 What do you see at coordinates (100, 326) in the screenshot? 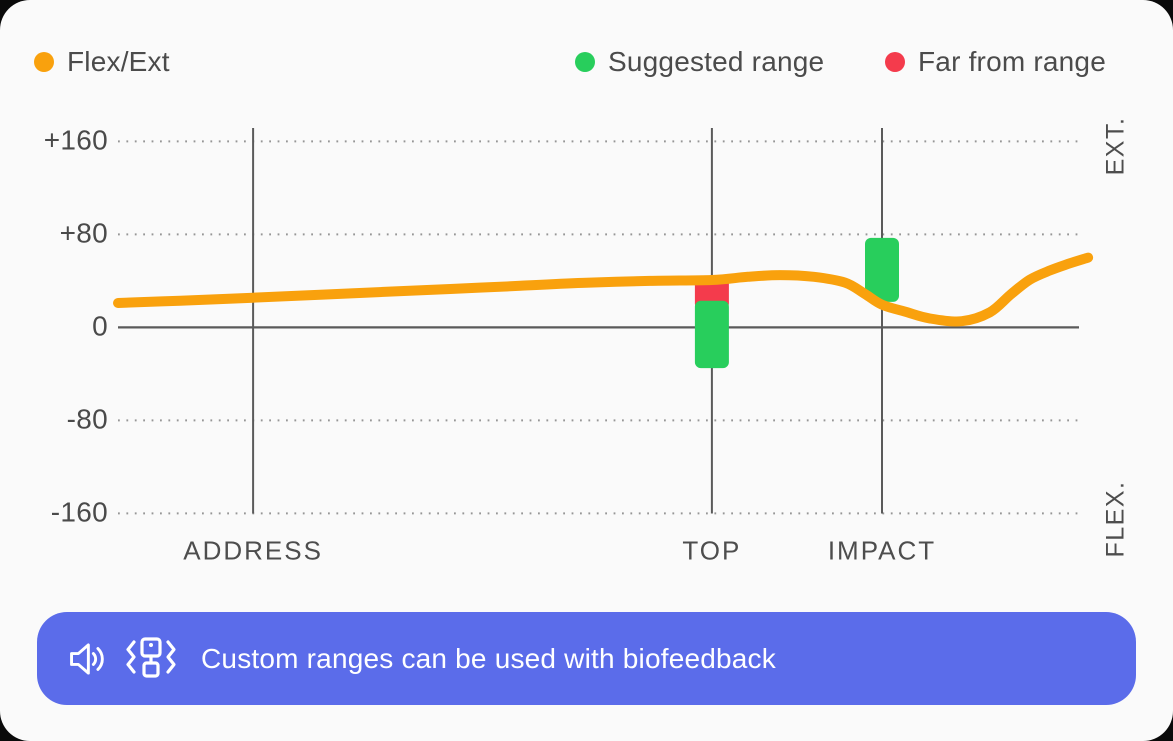
I see `y-tick-zero: 0` at bounding box center [100, 326].